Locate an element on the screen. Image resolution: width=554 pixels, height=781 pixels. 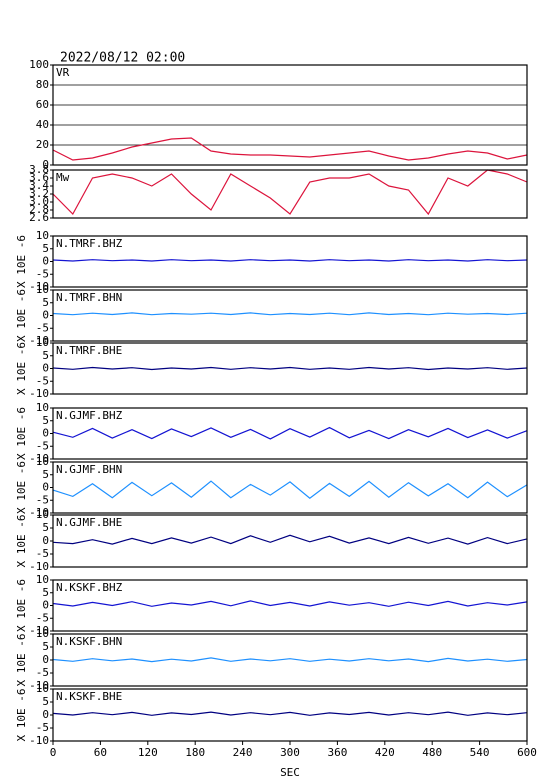
y-tick-label: 80 is located at coordinates (42, 84).